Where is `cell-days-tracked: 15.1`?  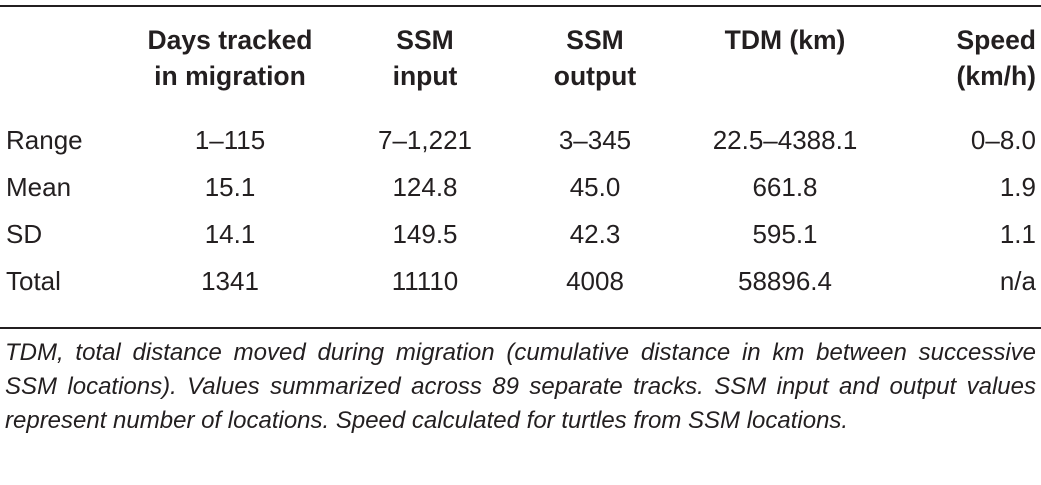
cell-days-tracked: 15.1 is located at coordinates (230, 187).